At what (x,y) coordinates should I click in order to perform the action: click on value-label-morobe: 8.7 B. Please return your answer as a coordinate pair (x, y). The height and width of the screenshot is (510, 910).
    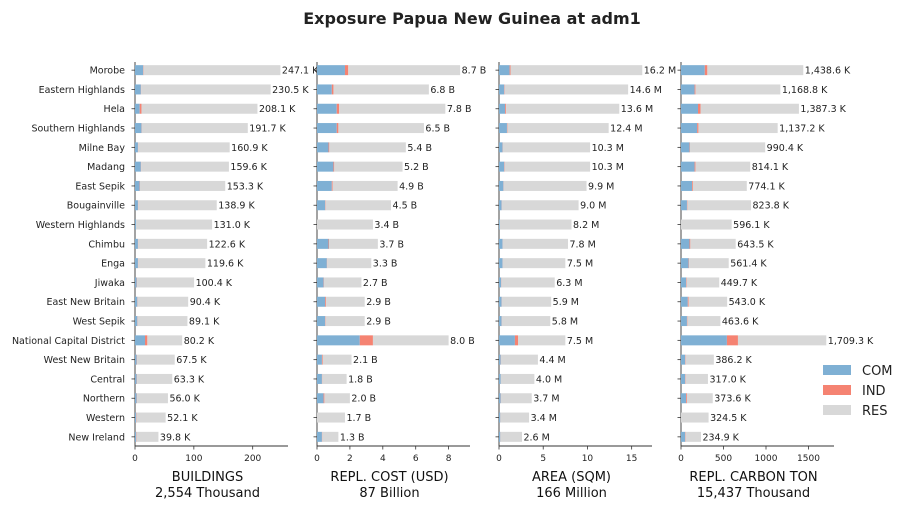
    Looking at the image, I should click on (474, 71).